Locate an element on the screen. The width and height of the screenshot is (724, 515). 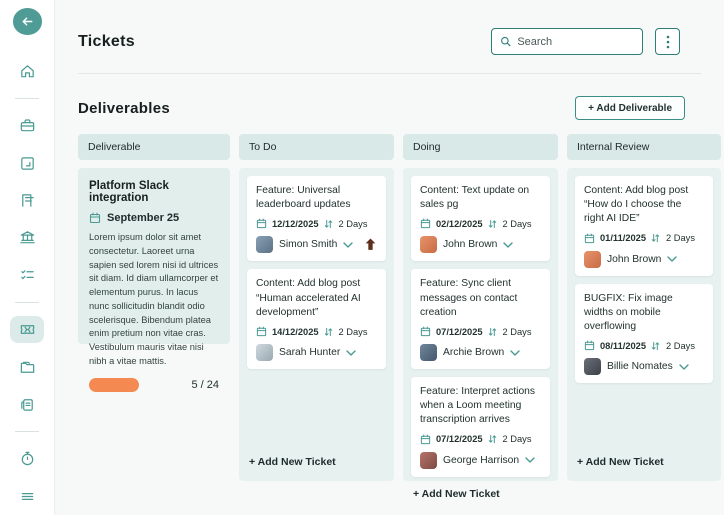
sidebar is located at coordinates (27, 257).